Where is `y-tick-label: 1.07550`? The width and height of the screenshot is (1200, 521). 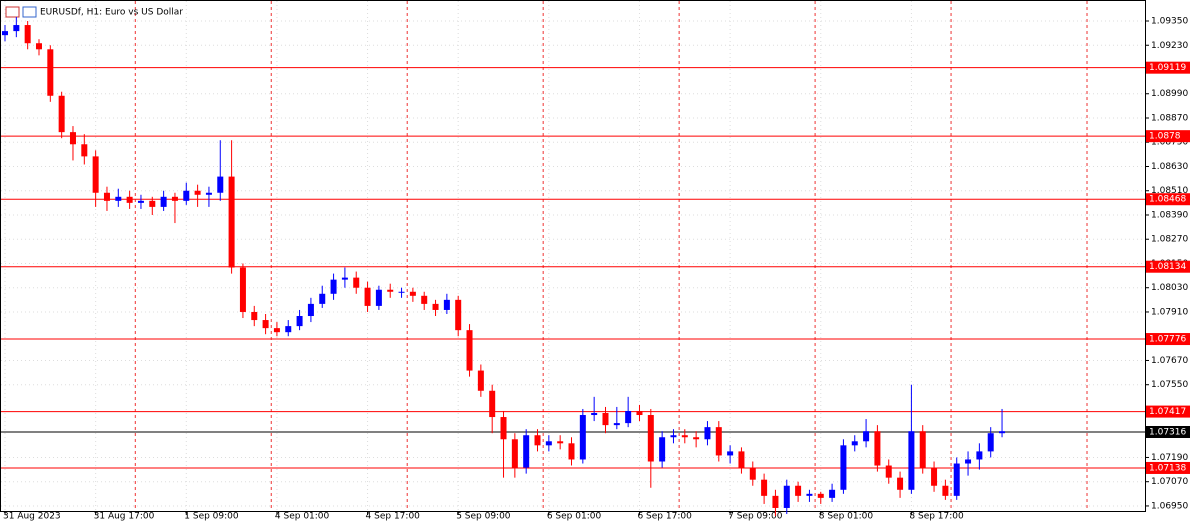 y-tick-label: 1.07550 is located at coordinates (1169, 385).